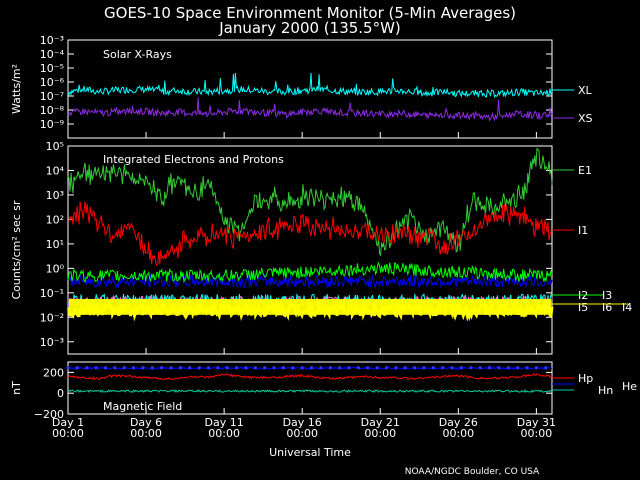  What do you see at coordinates (137, 54) in the screenshot?
I see `xray-panel-title: Solar X-Rays` at bounding box center [137, 54].